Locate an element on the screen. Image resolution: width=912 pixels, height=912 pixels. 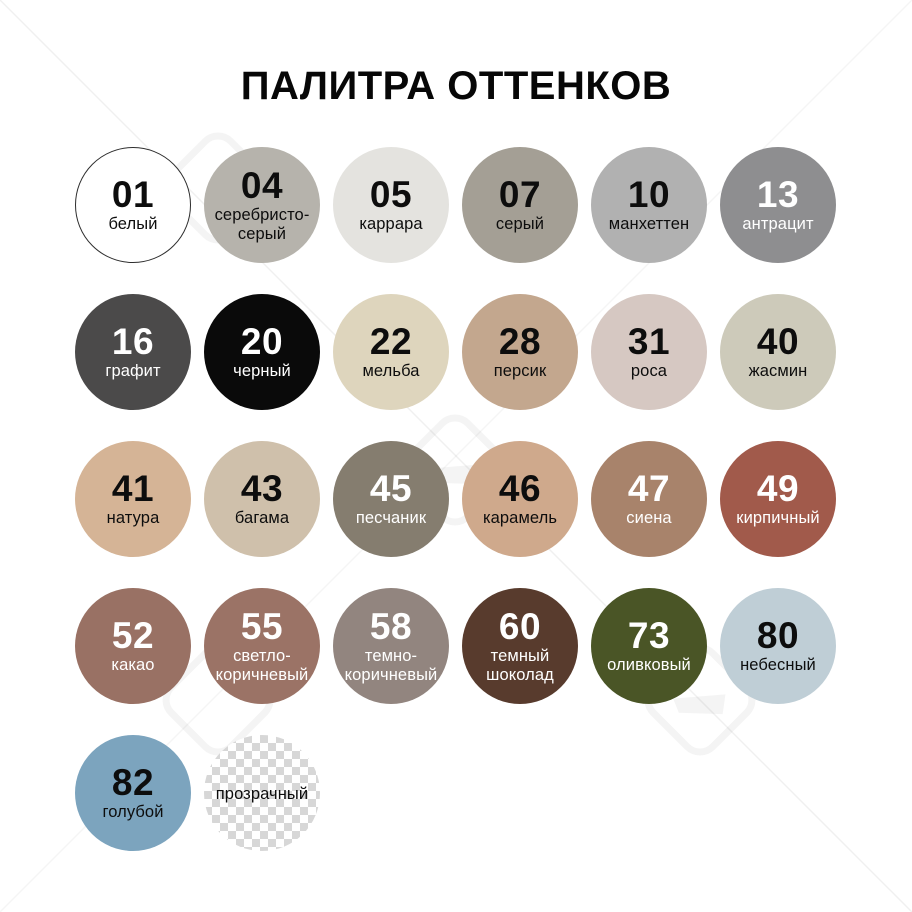
swatch-number: 43 is located at coordinates (262, 489).